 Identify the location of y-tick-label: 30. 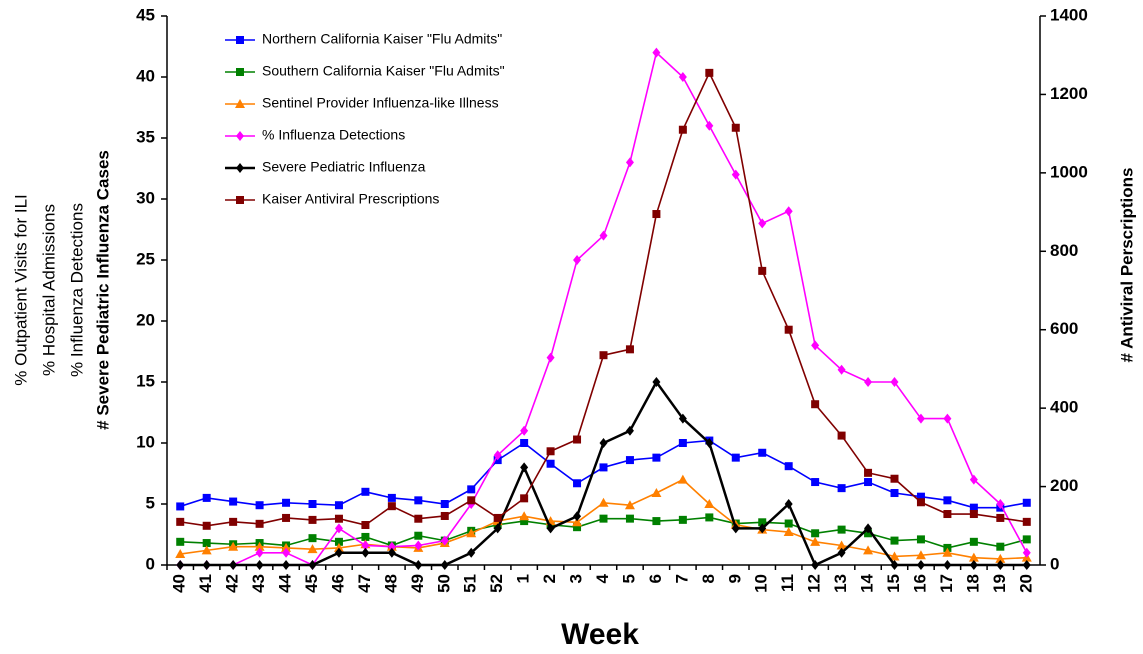
(145, 197).